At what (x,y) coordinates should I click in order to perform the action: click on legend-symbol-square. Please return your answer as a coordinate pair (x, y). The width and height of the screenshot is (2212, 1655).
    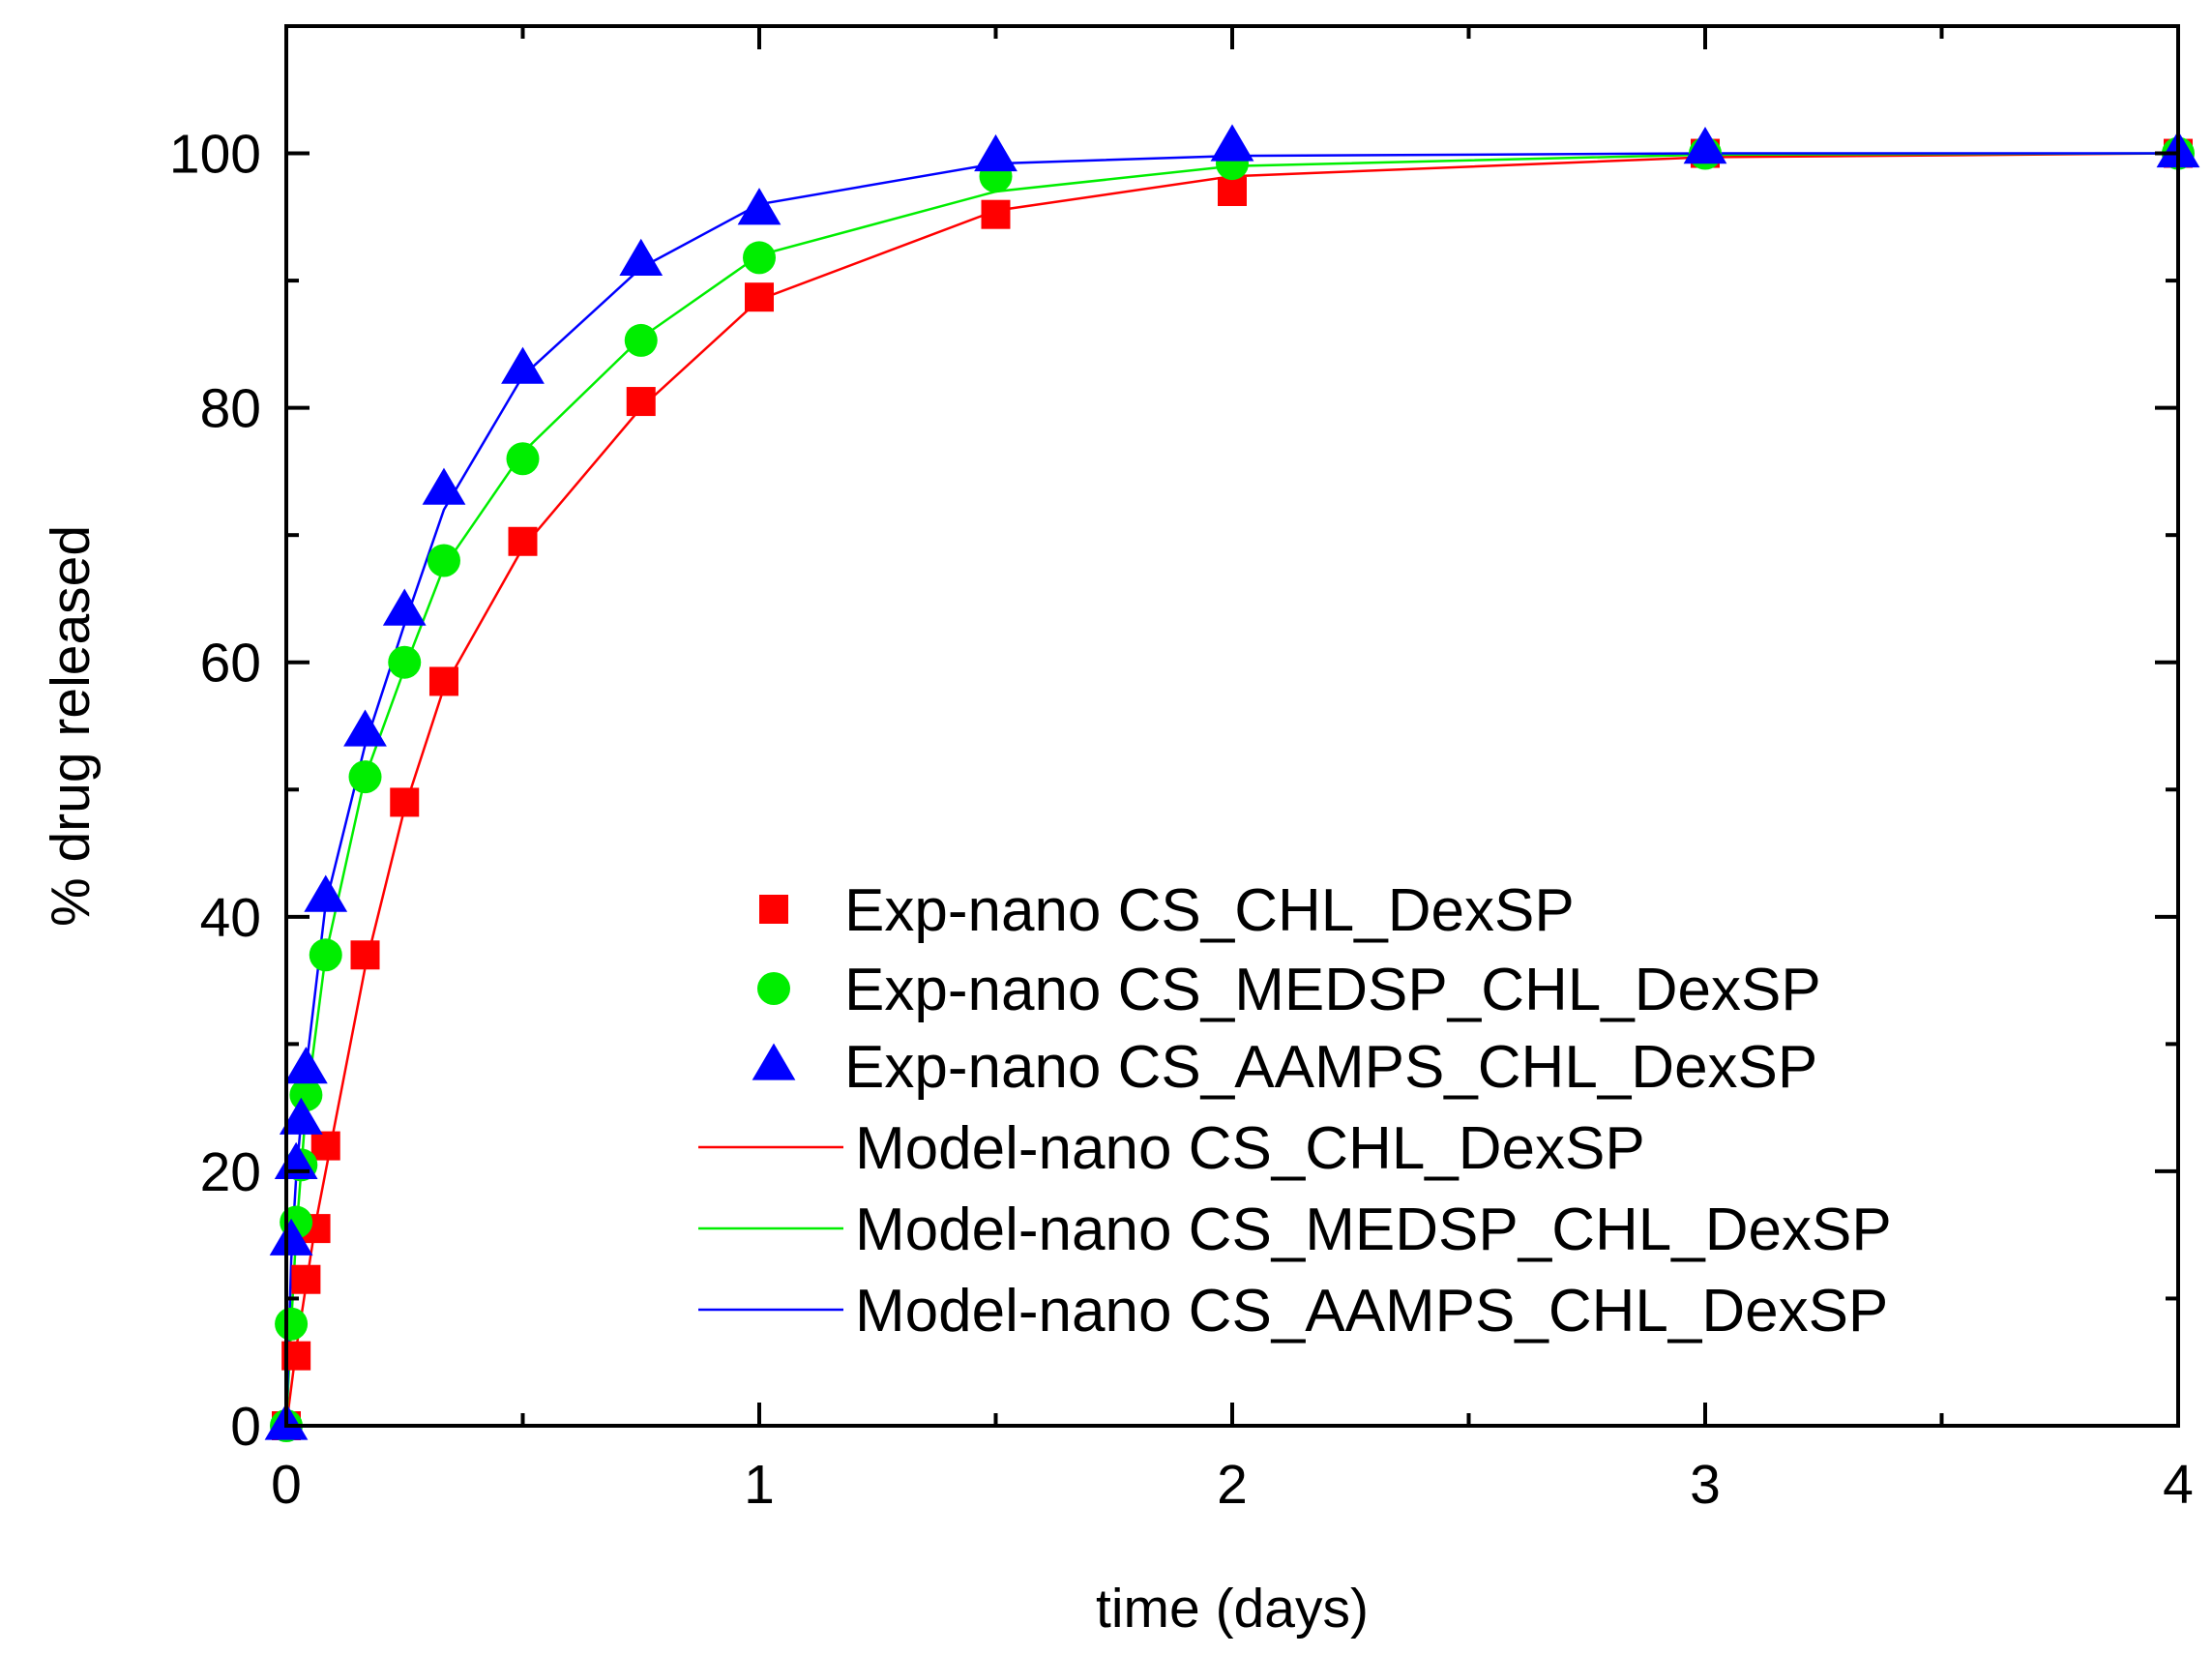
    Looking at the image, I should click on (774, 909).